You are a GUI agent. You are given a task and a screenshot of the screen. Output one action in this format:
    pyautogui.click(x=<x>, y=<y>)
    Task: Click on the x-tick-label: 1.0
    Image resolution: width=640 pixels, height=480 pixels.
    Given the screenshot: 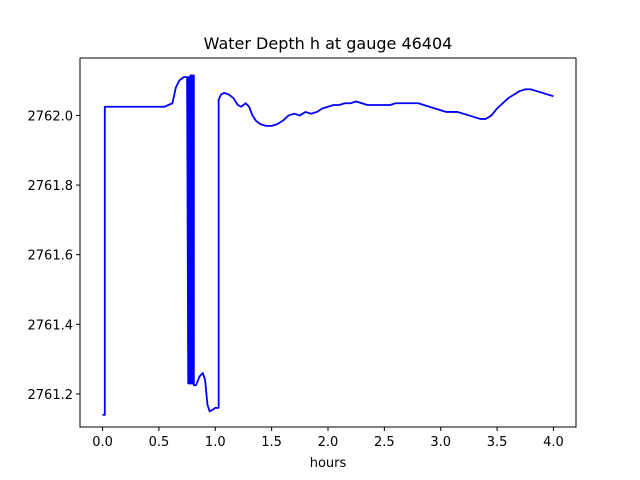 What is the action you would take?
    pyautogui.click(x=215, y=442)
    